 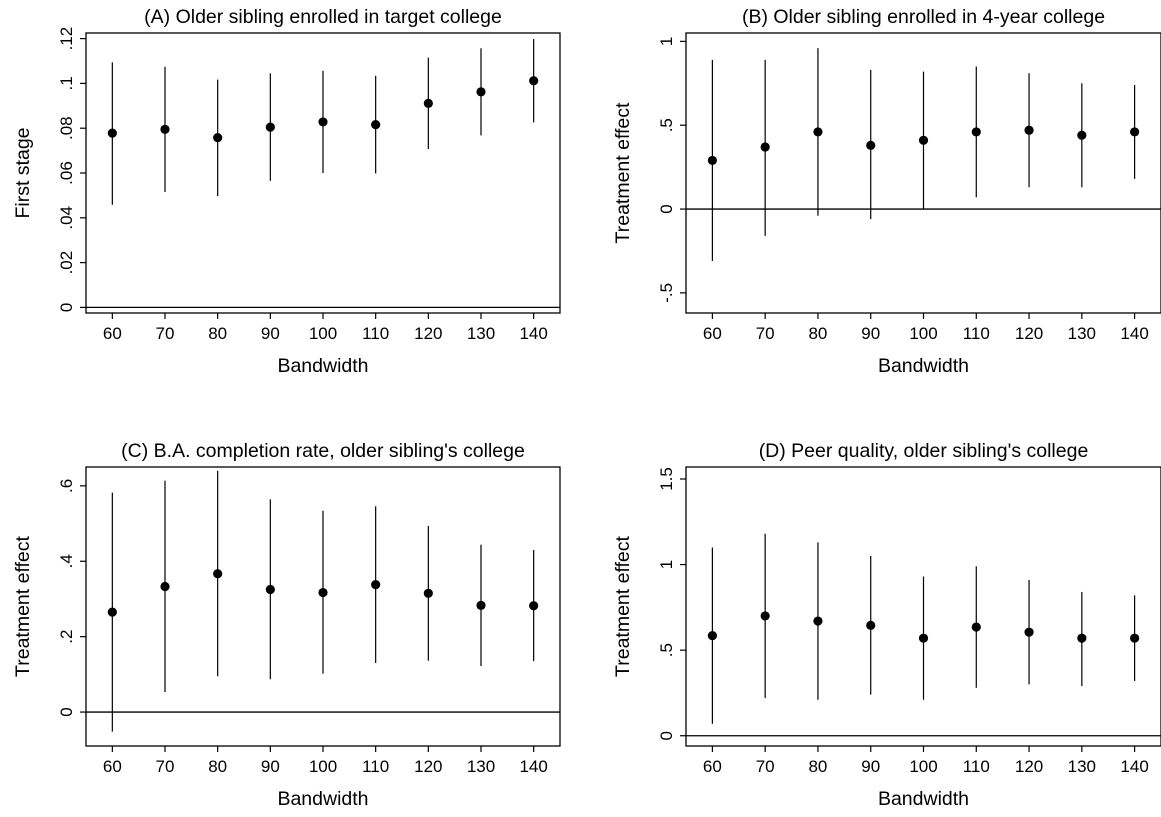 I want to click on y-tick-label: .12, so click(x=66, y=39).